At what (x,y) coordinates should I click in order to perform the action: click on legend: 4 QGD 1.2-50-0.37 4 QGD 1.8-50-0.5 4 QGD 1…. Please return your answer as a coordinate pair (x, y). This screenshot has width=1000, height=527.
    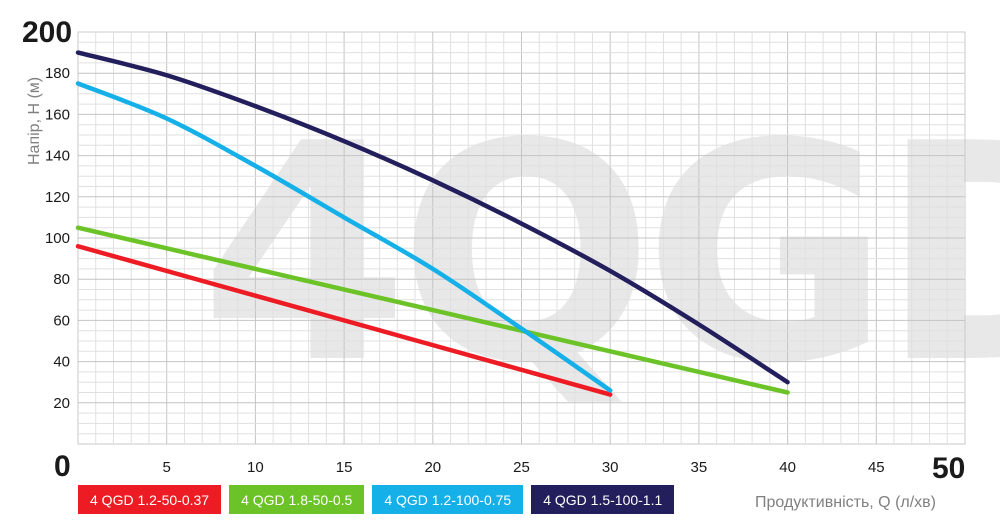
    Looking at the image, I should click on (376, 499).